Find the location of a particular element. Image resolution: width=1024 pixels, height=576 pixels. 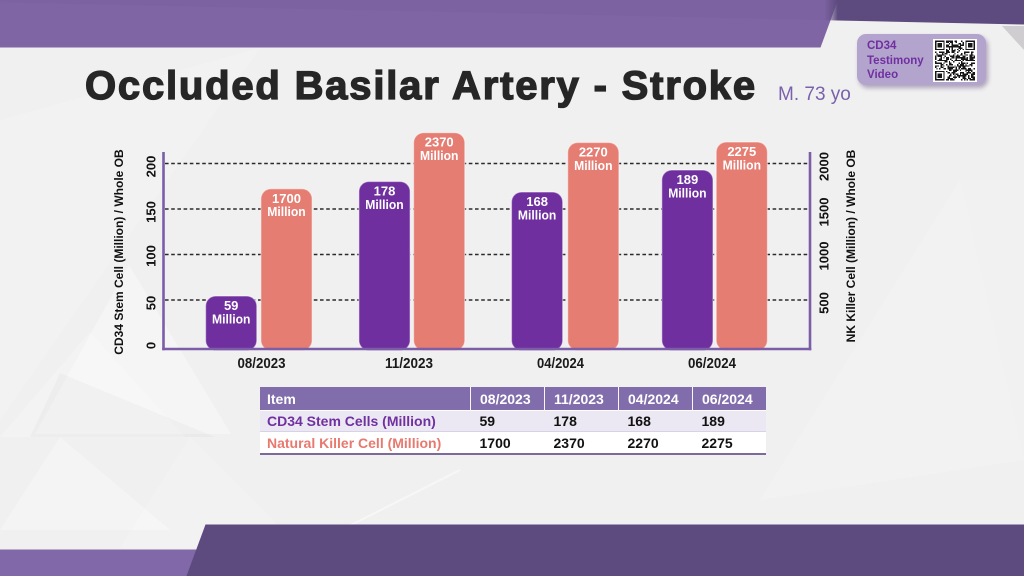

svg-text: 1700 is located at coordinates (286, 198).